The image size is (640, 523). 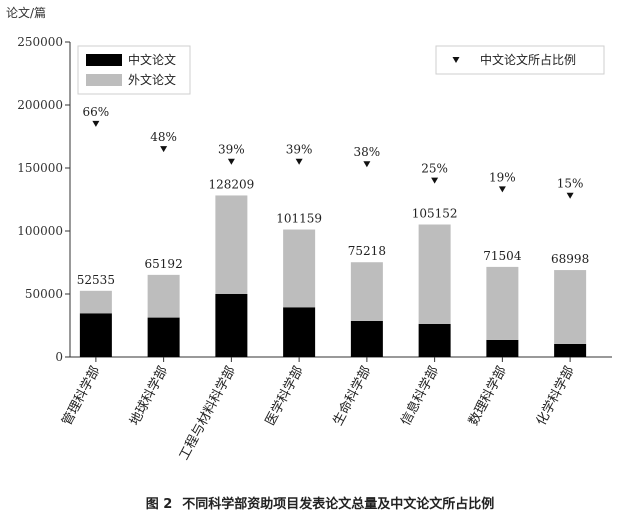 What do you see at coordinates (152, 79) in the screenshot?
I see `legend-label-foreign: 外文论文` at bounding box center [152, 79].